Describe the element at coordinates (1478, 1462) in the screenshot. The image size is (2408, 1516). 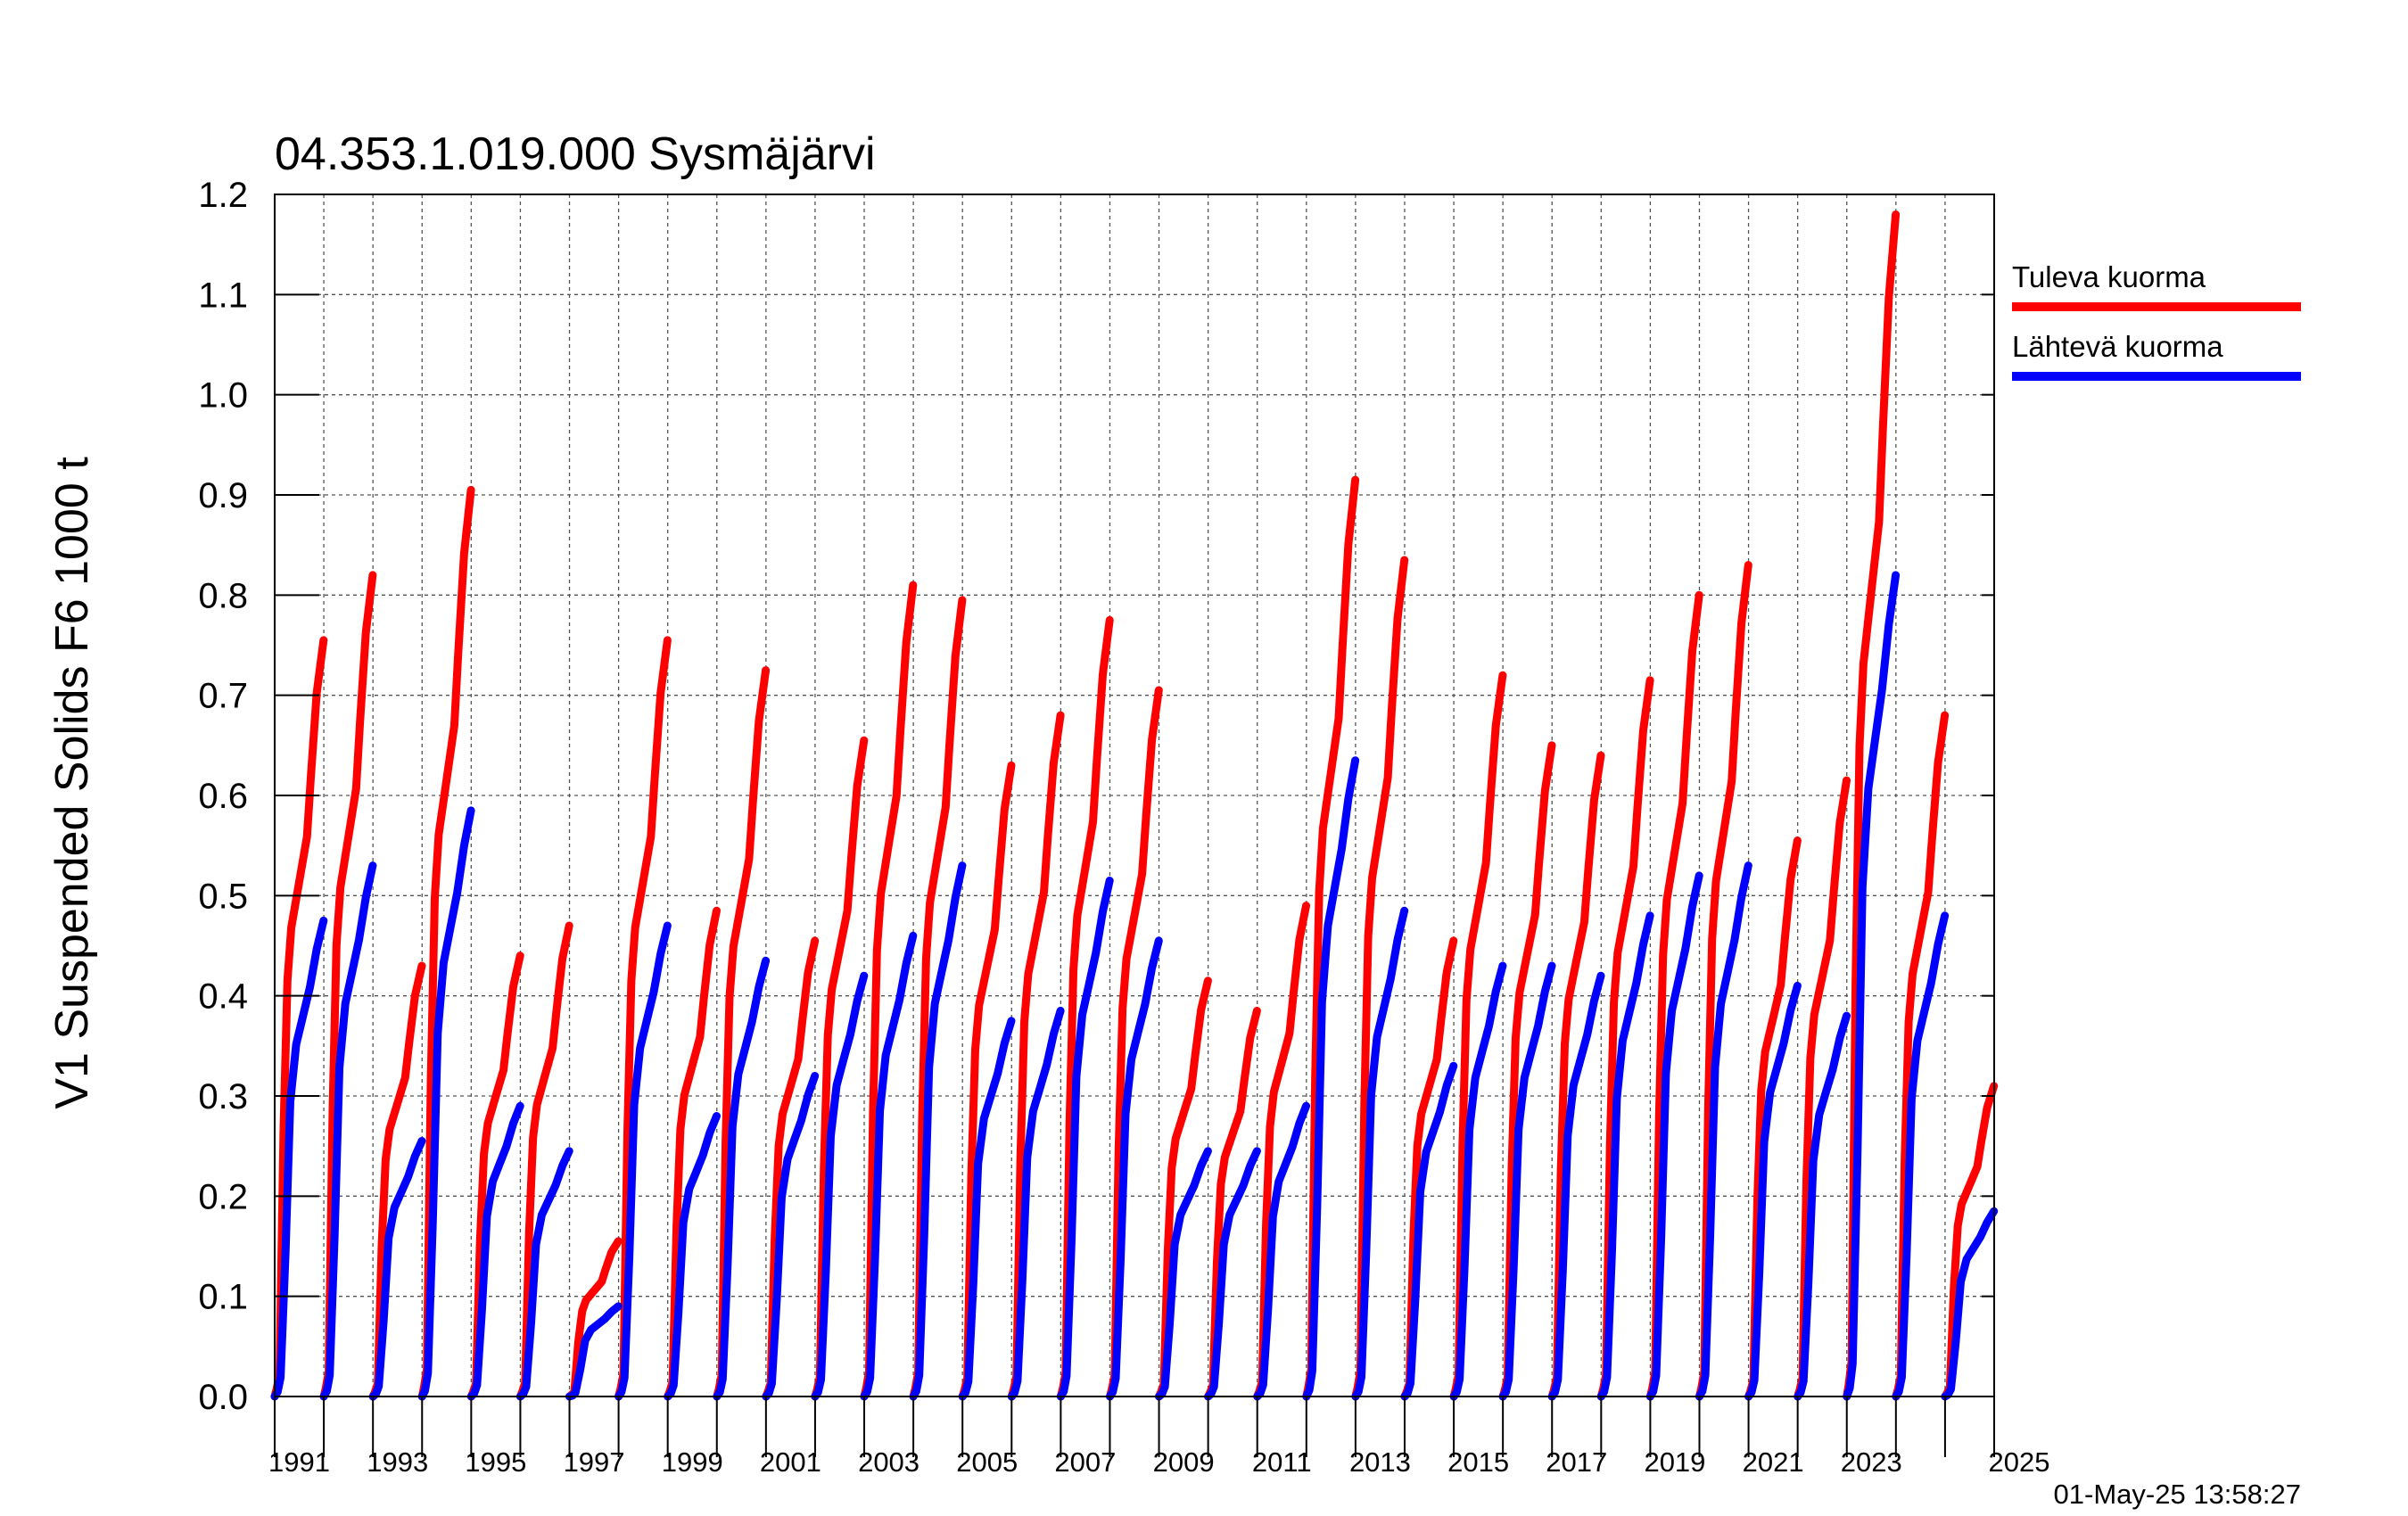
I see `x-tick-label: 2015` at that location.